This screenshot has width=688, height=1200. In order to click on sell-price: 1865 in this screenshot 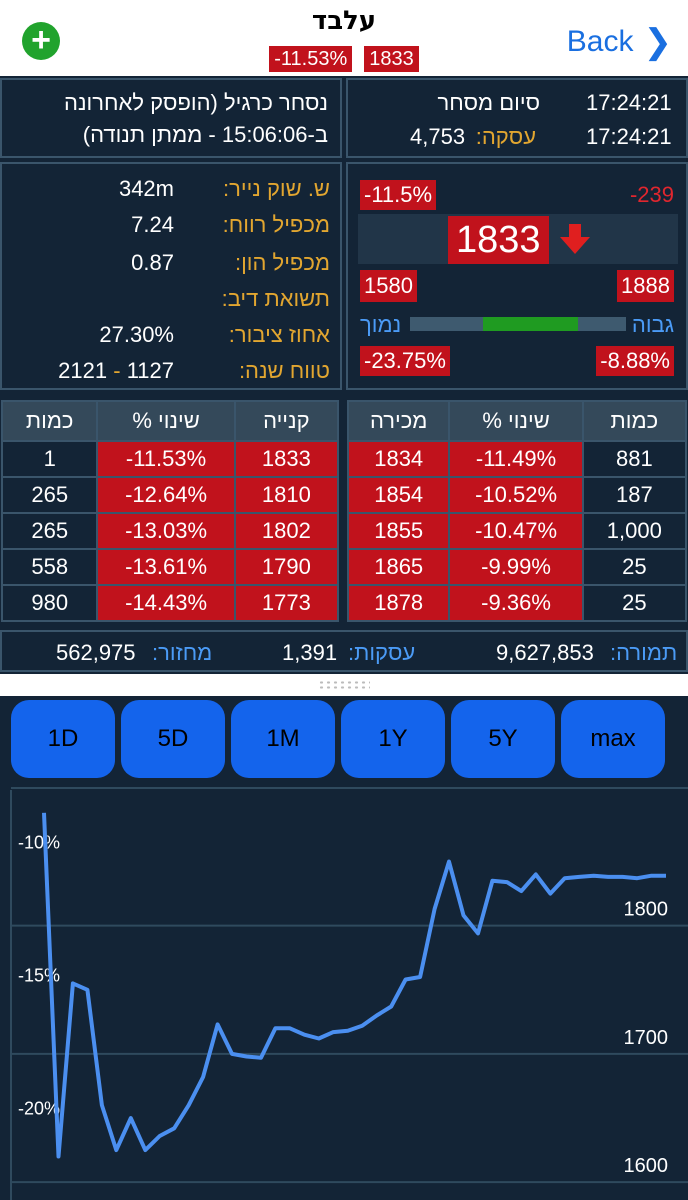, I will do `click(398, 567)`.